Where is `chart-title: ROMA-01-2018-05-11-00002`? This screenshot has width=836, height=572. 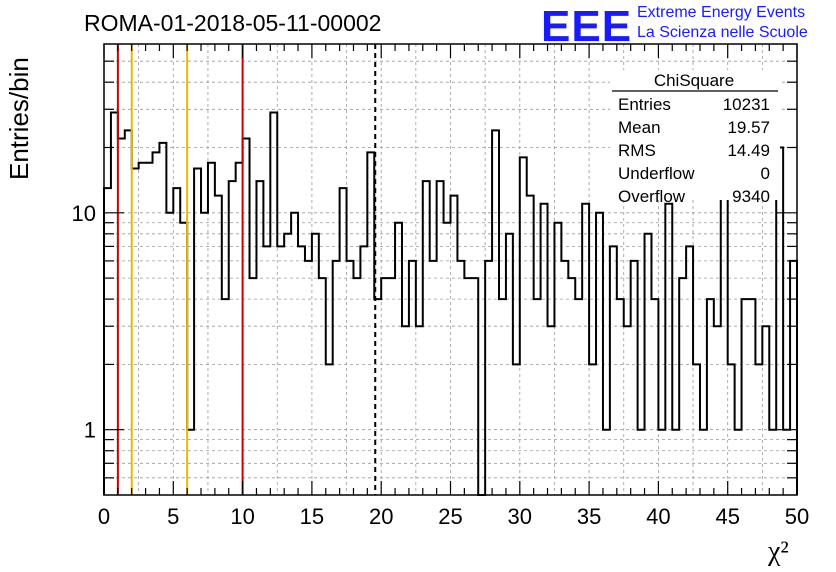 chart-title: ROMA-01-2018-05-11-00002 is located at coordinates (233, 23).